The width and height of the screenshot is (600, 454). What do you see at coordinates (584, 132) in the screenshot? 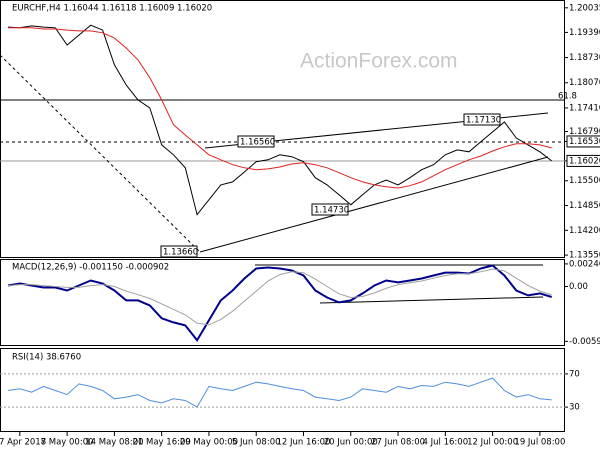
I see `y-tick-label: 1.16790` at bounding box center [584, 132].